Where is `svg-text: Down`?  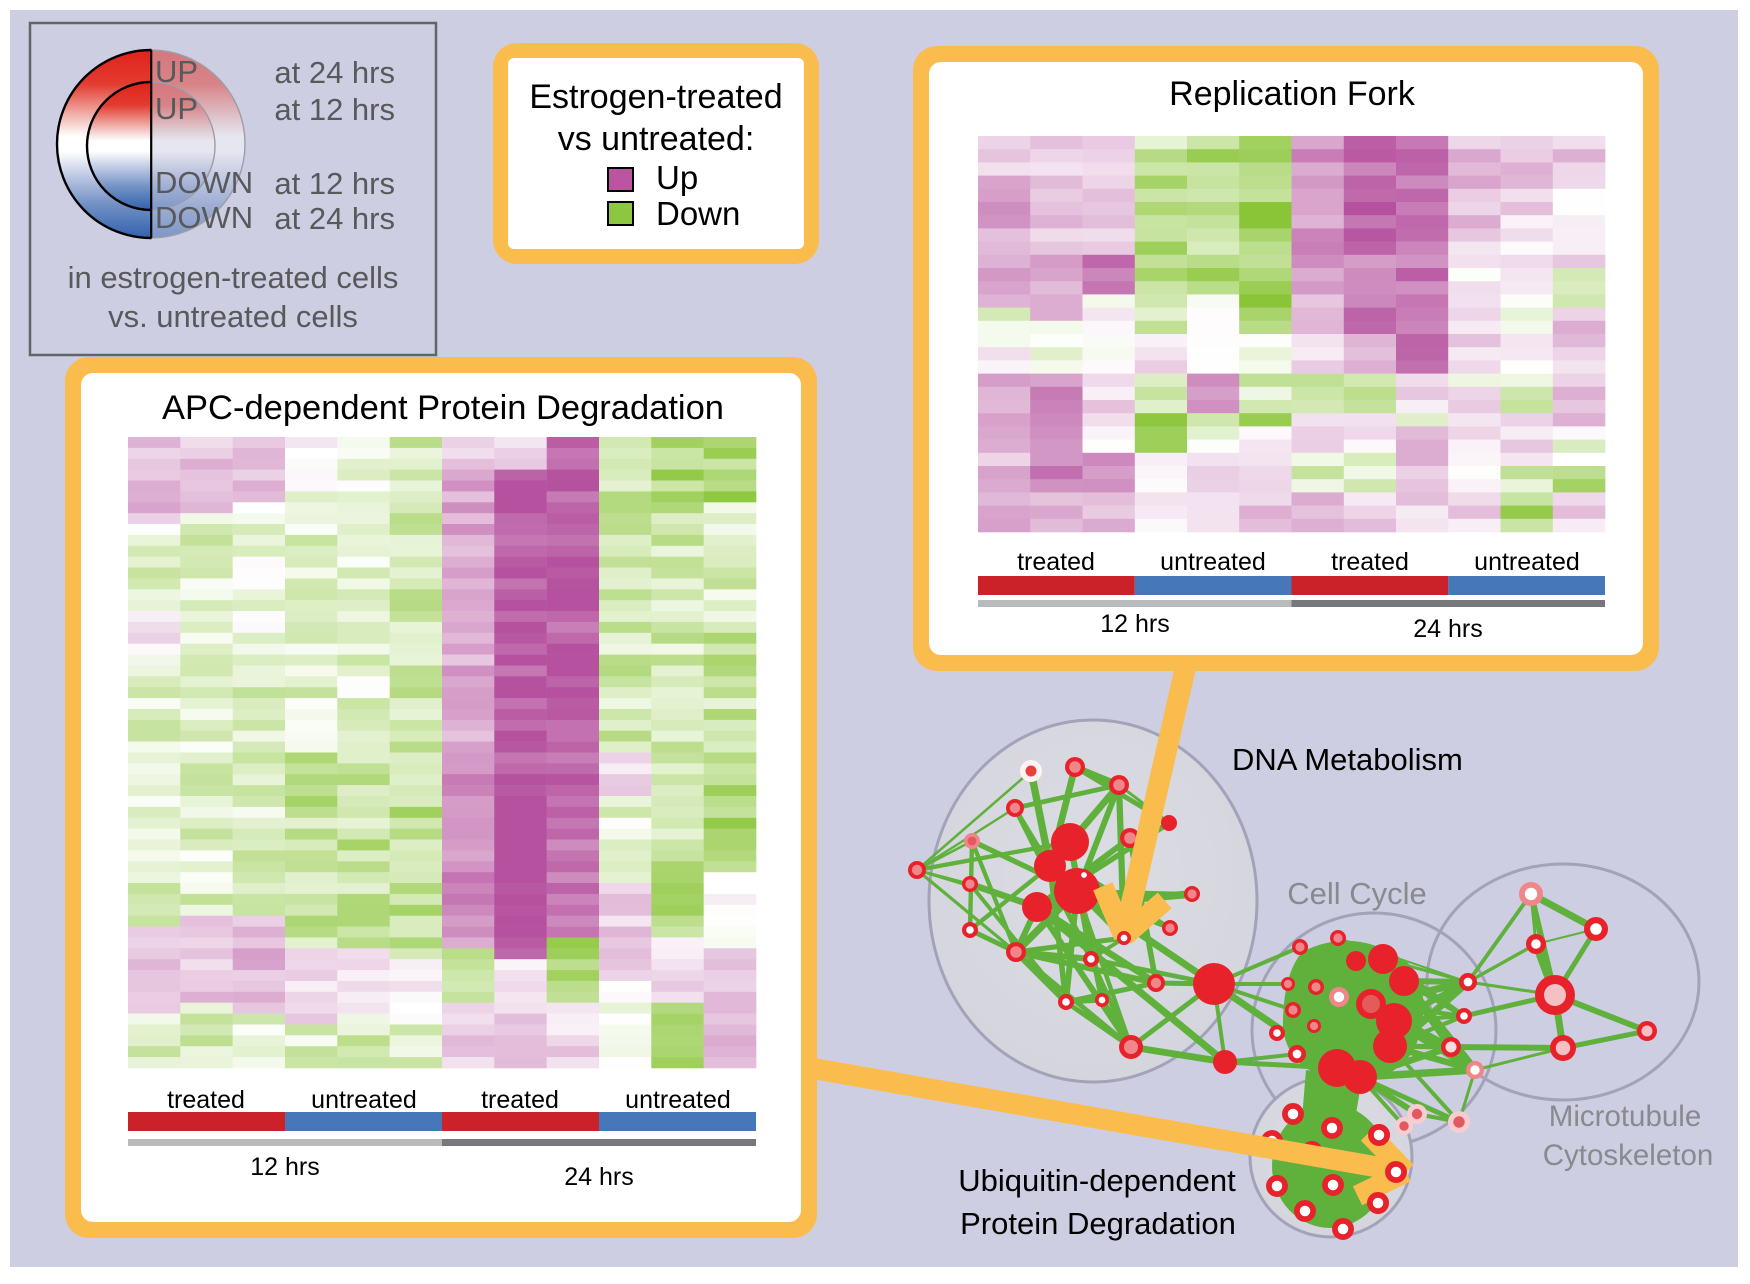 svg-text: Down is located at coordinates (698, 213).